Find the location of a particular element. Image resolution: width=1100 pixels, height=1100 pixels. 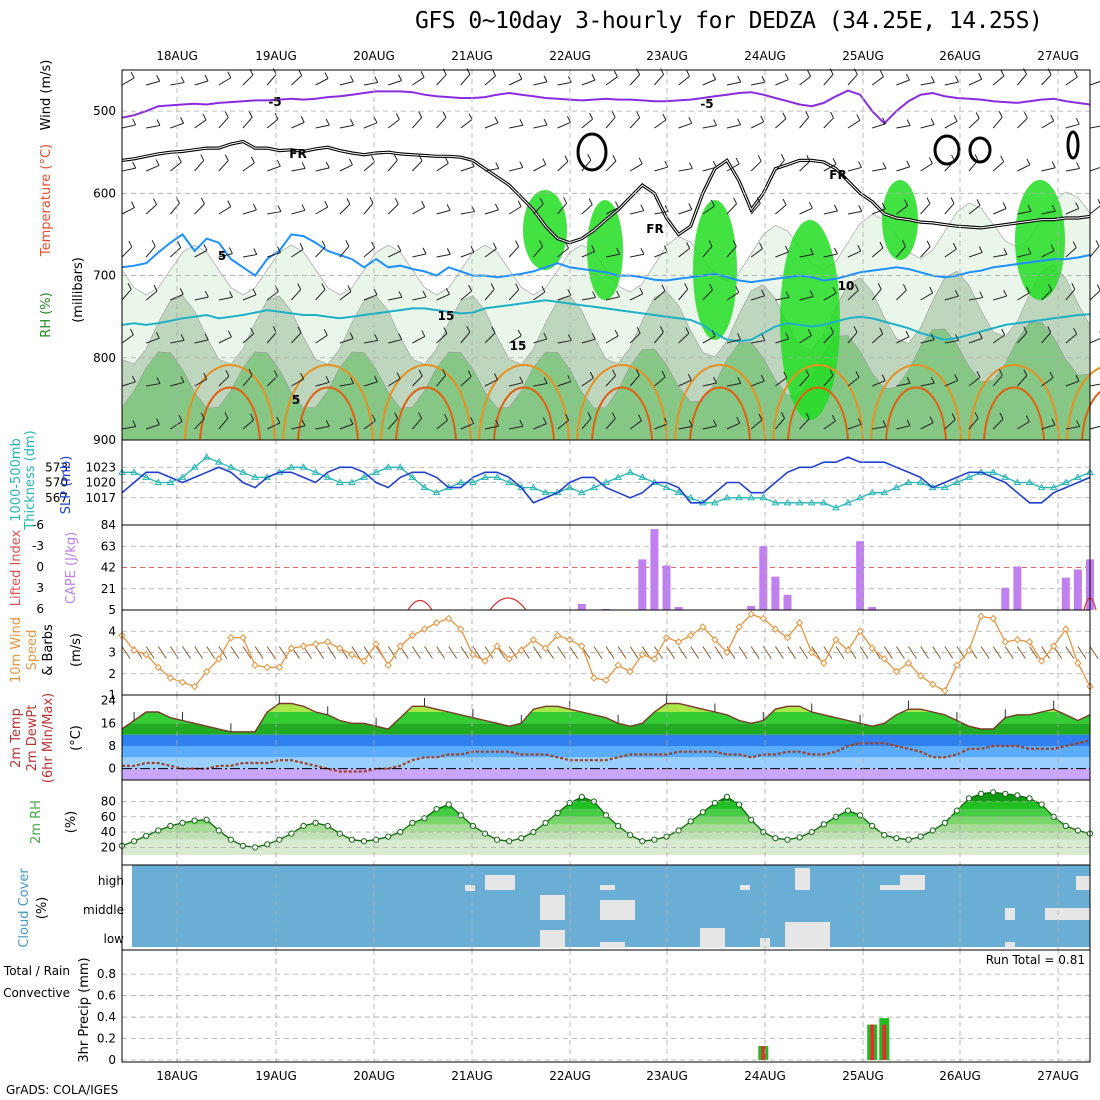

run-total-label: Run Total = 0.81 is located at coordinates (1035, 960).